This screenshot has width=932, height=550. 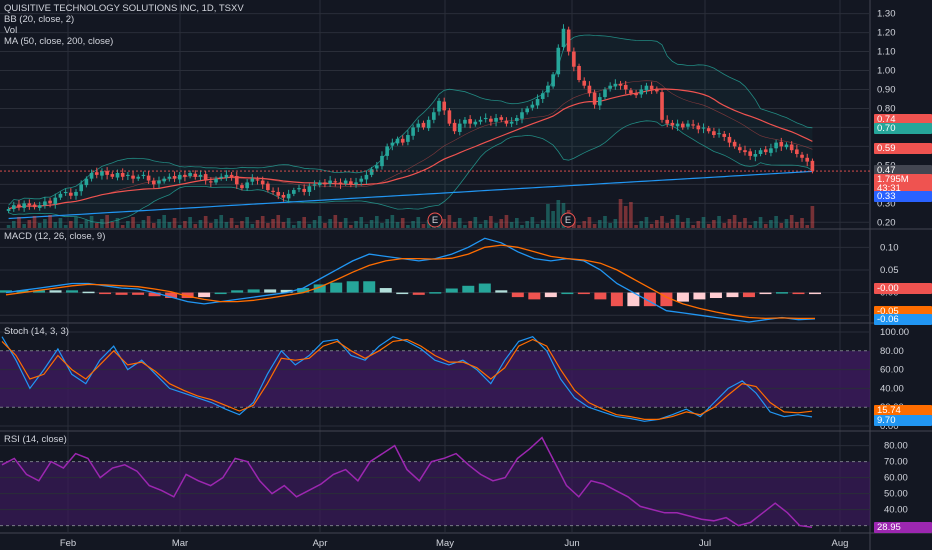 What do you see at coordinates (410, 282) in the screenshot?
I see `signal-line` at bounding box center [410, 282].